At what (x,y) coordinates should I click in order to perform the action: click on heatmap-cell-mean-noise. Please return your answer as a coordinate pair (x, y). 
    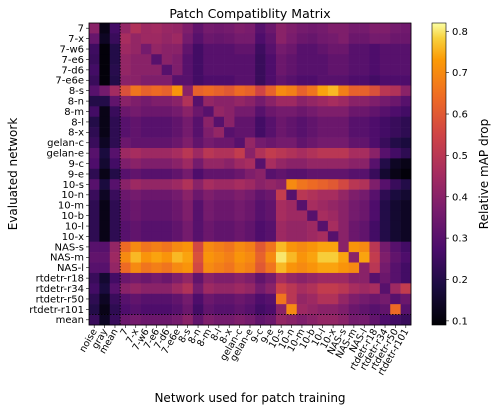
    Looking at the image, I should click on (94, 320).